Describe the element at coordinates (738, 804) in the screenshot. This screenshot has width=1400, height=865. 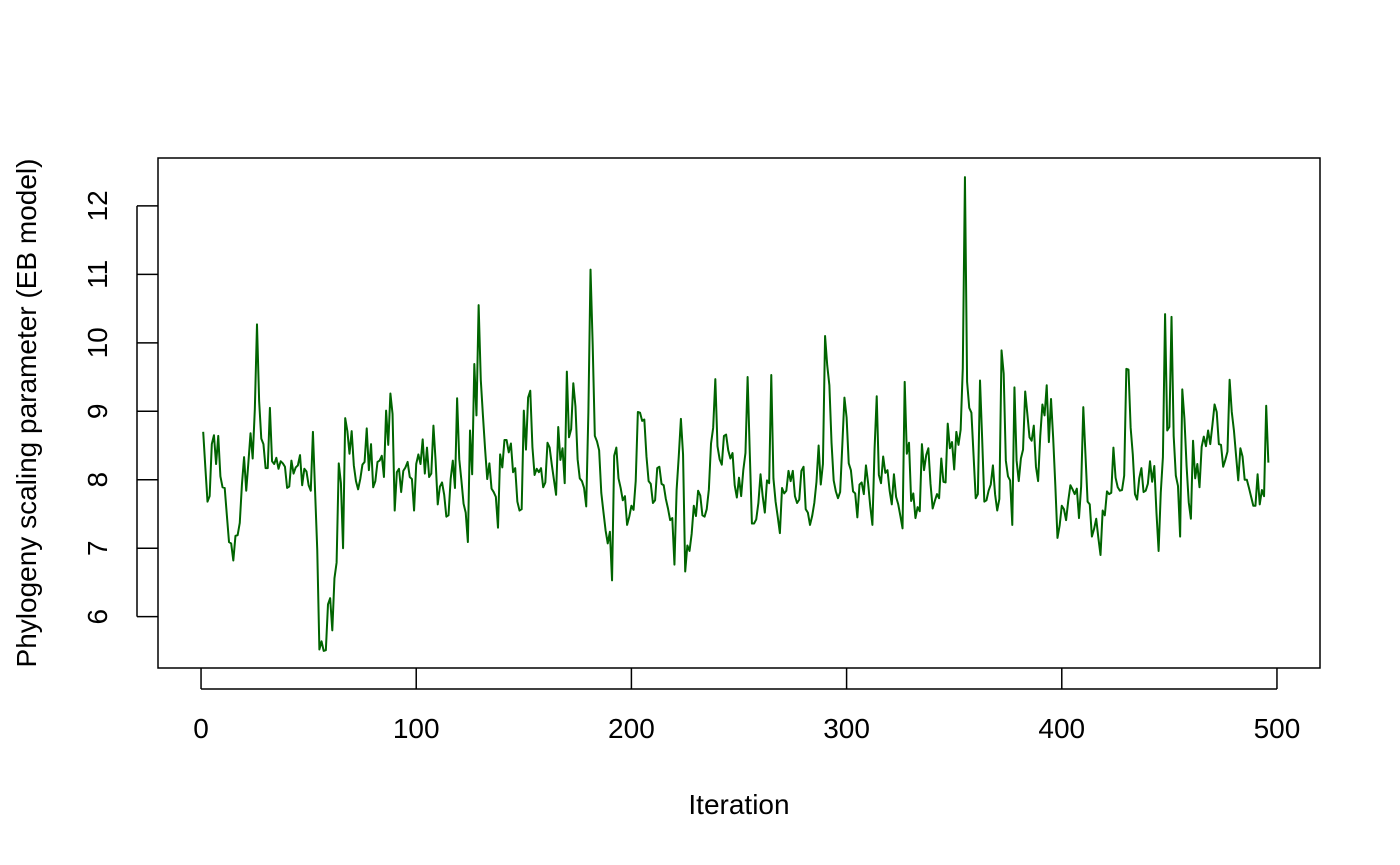
I see `x-axis-label: Iteration` at that location.